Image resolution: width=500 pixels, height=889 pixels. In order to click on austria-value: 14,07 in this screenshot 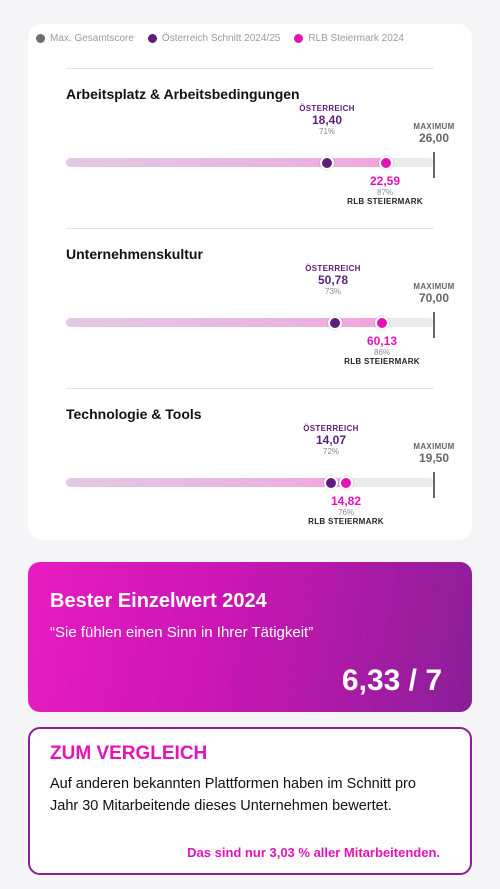, I will do `click(331, 440)`.